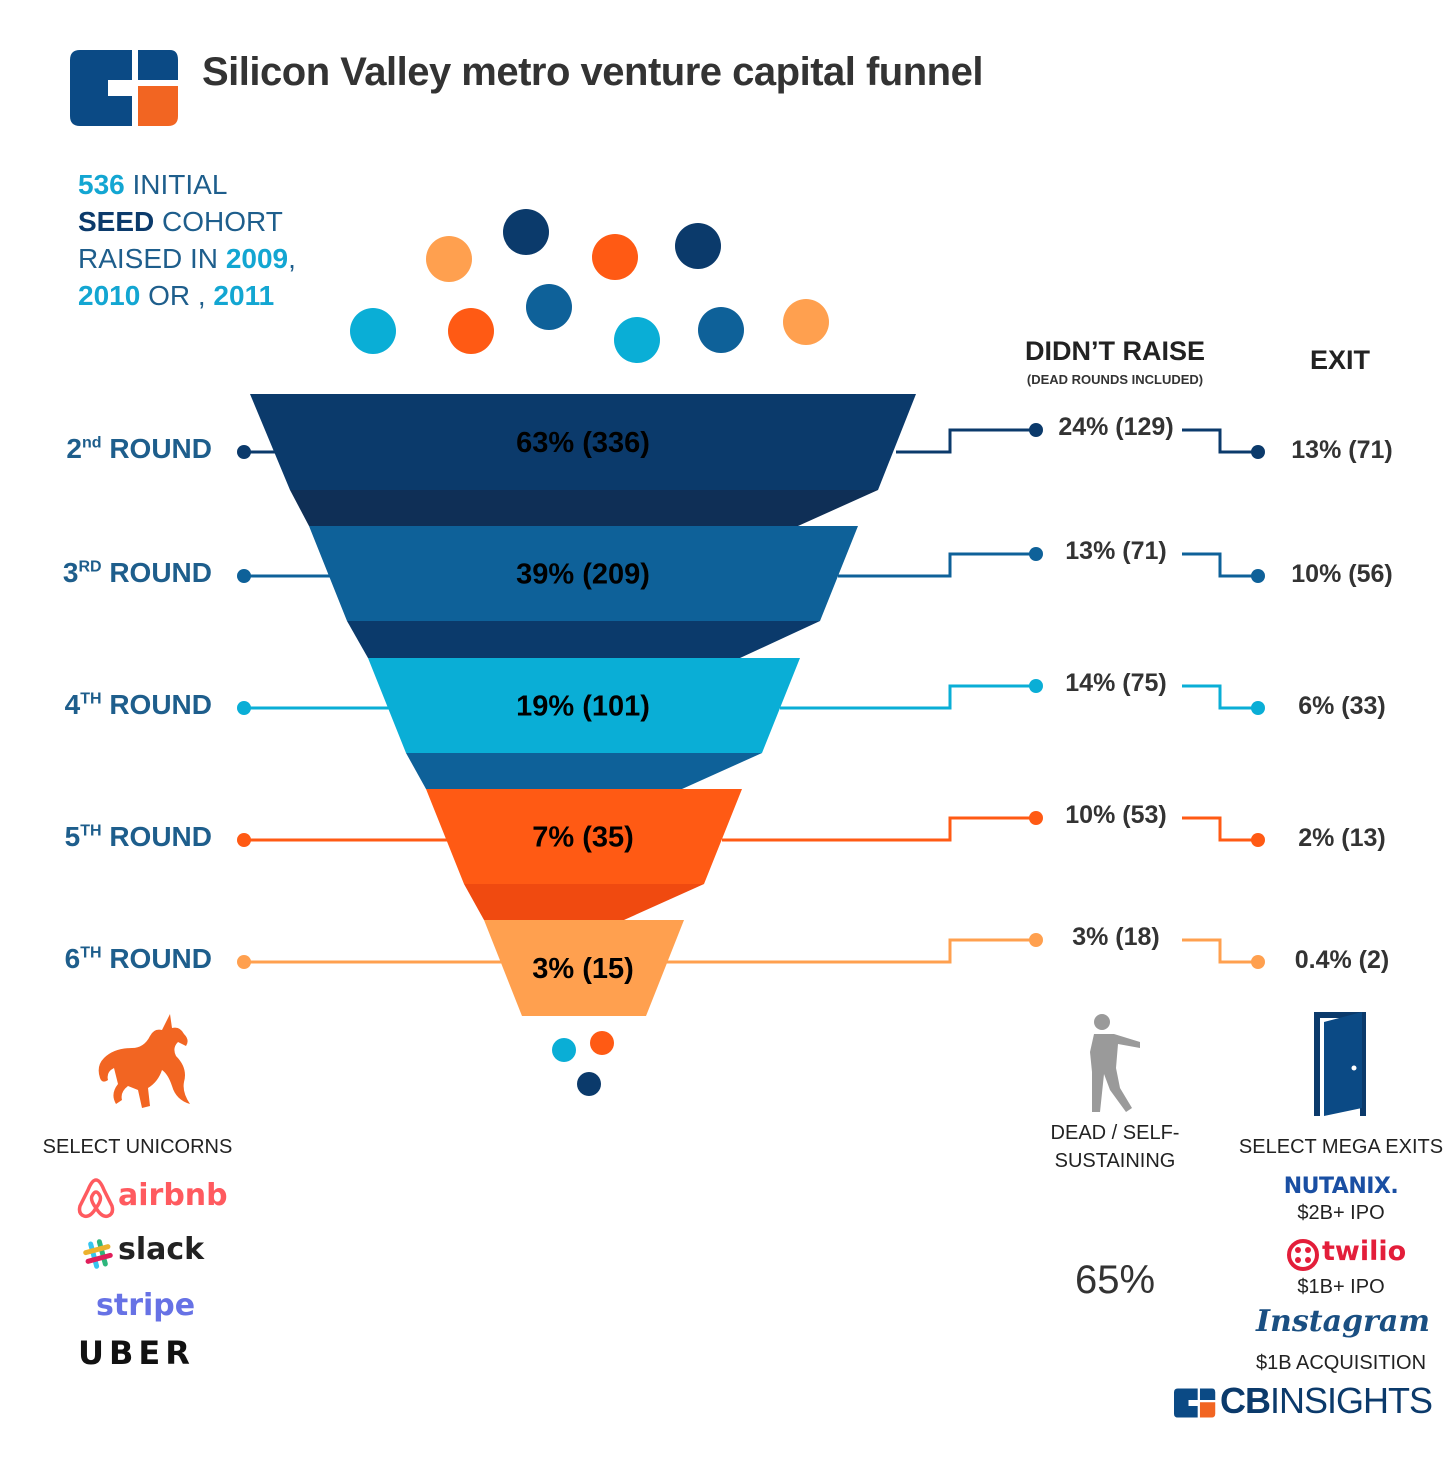  What do you see at coordinates (1341, 1363) in the screenshot?
I see `instagram-detail: $1B ACQUISITION` at bounding box center [1341, 1363].